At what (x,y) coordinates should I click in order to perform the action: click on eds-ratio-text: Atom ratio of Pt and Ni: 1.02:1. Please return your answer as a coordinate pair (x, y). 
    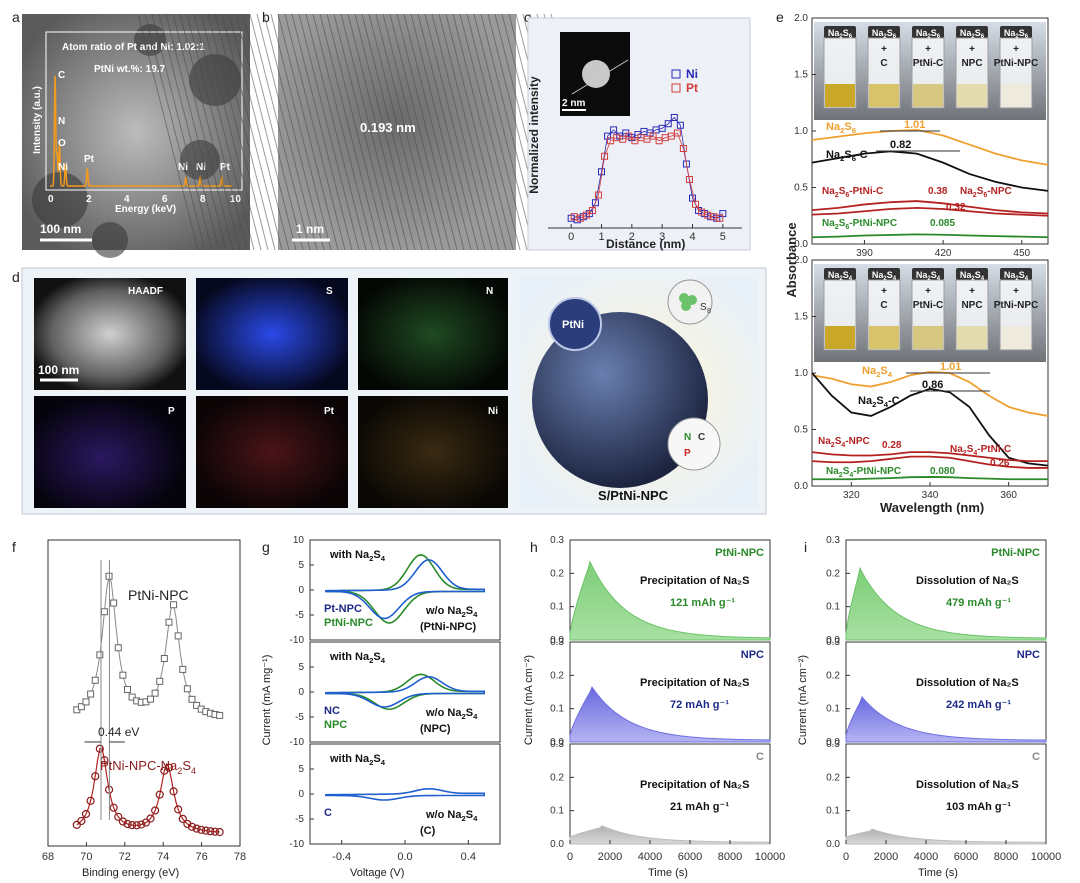
    Looking at the image, I should click on (133, 47).